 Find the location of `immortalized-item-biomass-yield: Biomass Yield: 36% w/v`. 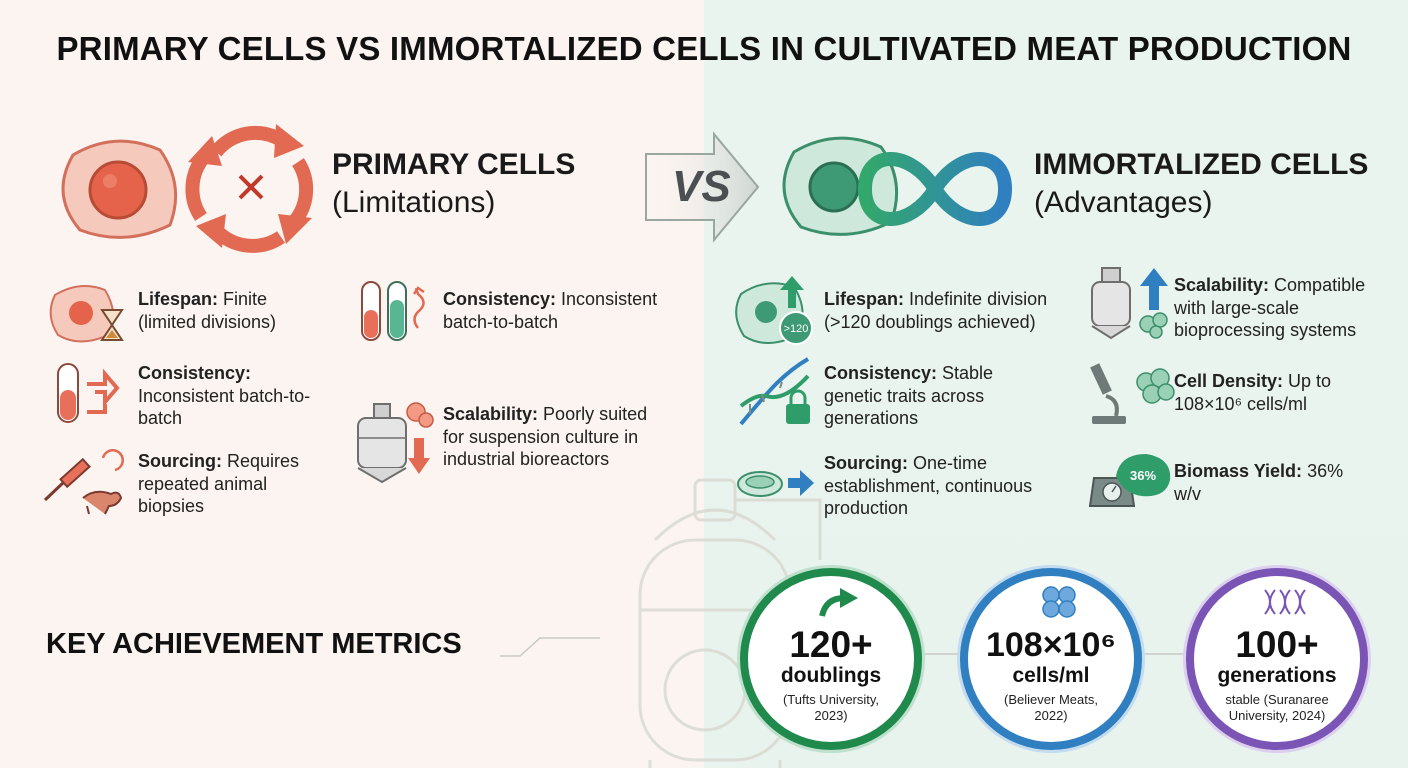

immortalized-item-biomass-yield: Biomass Yield: 36% w/v is located at coordinates (1259, 482).